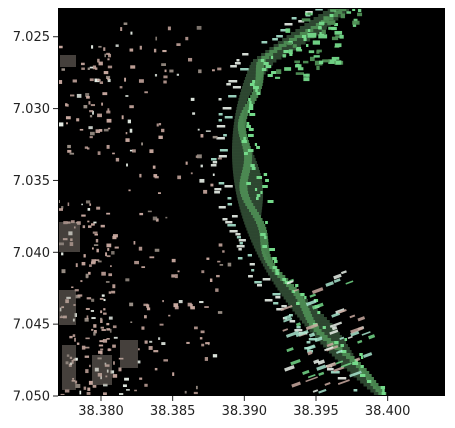  I want to click on y-tick-label: 7.045, so click(31, 325).